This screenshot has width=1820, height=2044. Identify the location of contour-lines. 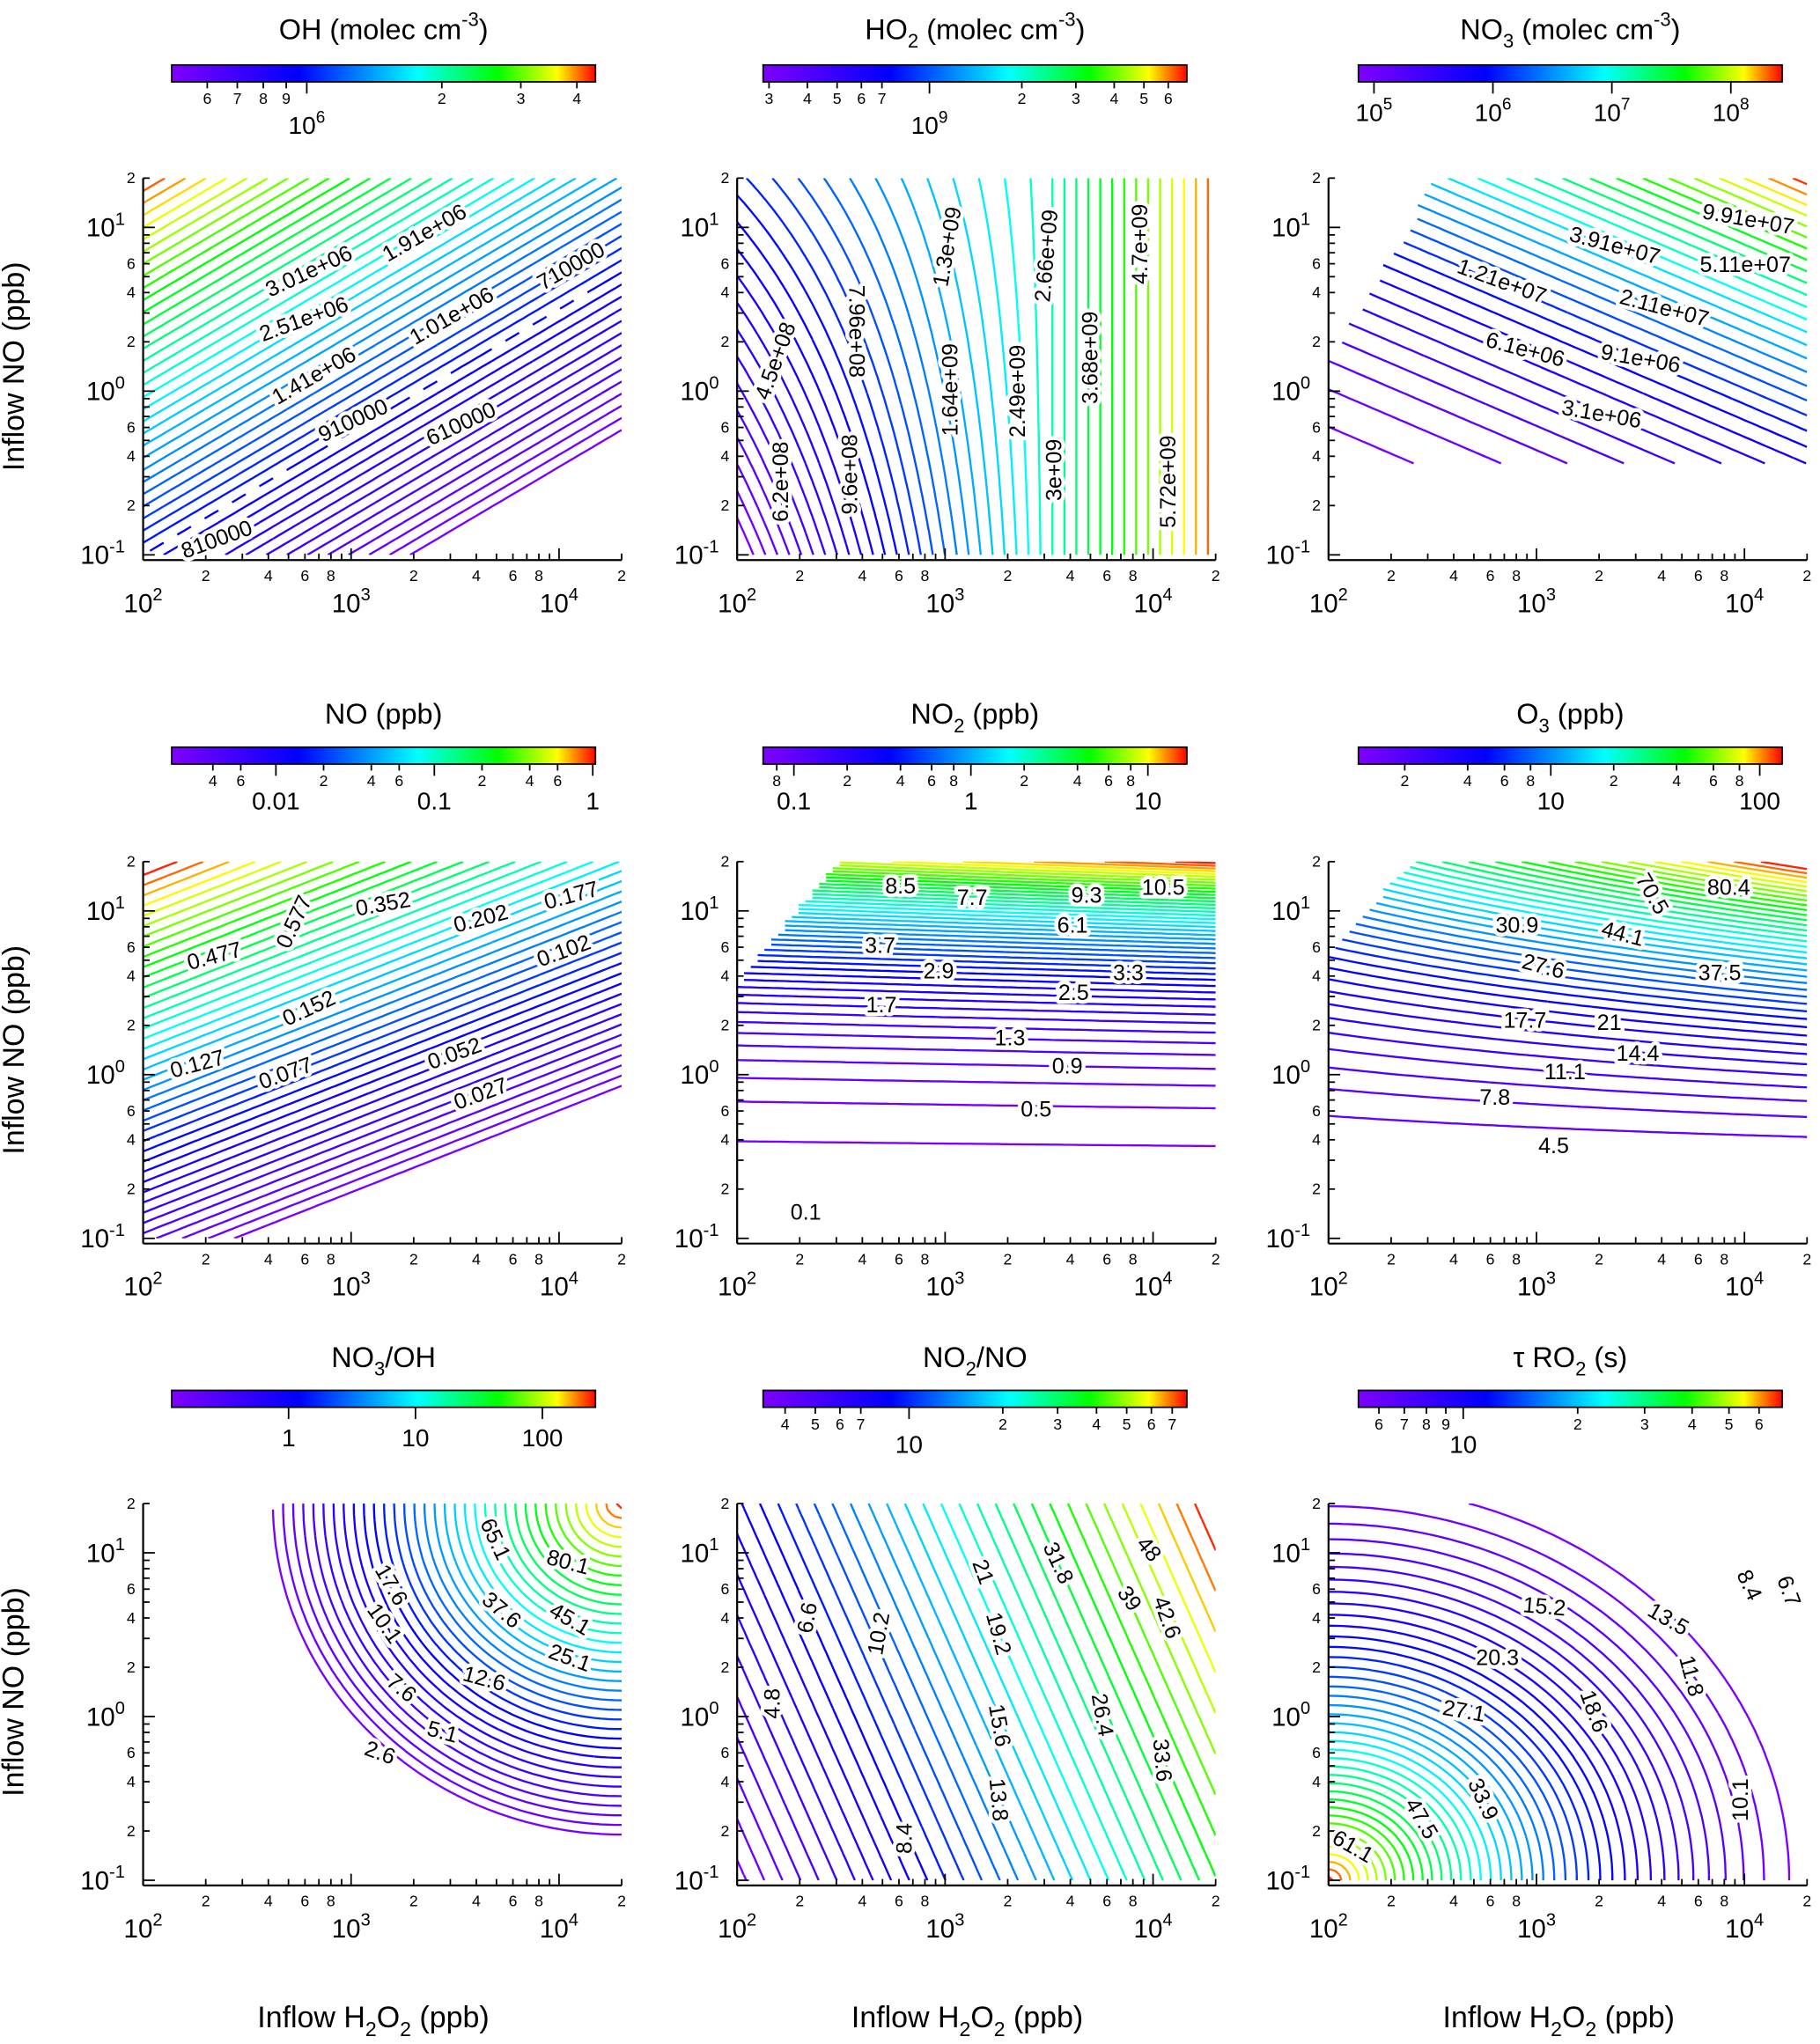
(447, 1670).